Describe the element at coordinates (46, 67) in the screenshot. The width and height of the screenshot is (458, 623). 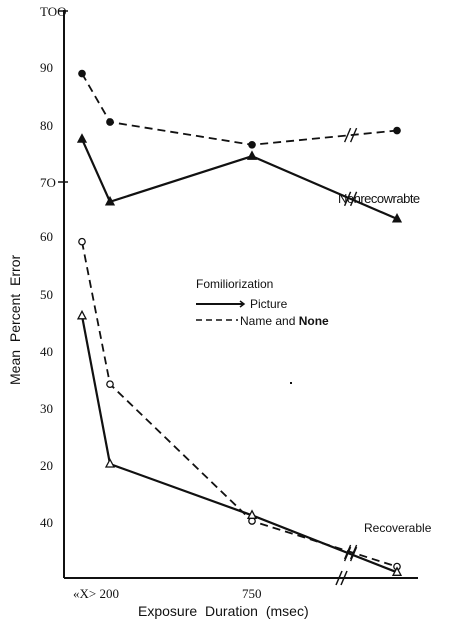
I see `y-tick-label: 90` at that location.